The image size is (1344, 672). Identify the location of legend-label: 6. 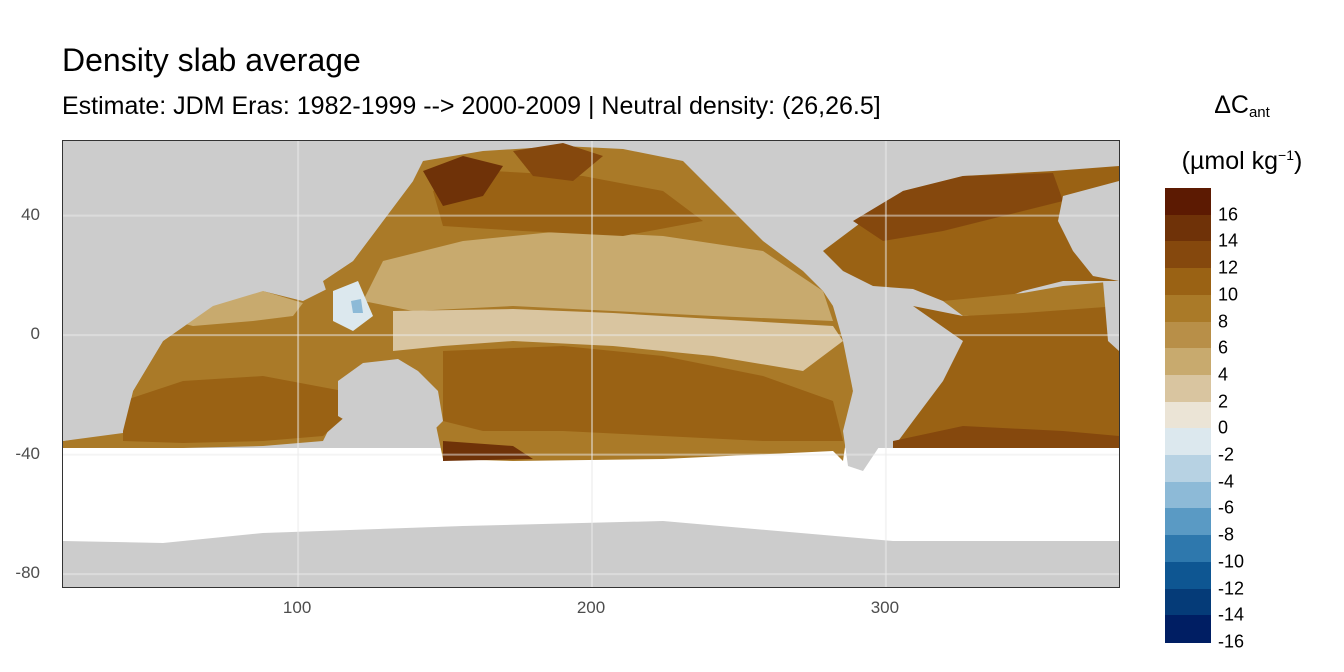
(1223, 347).